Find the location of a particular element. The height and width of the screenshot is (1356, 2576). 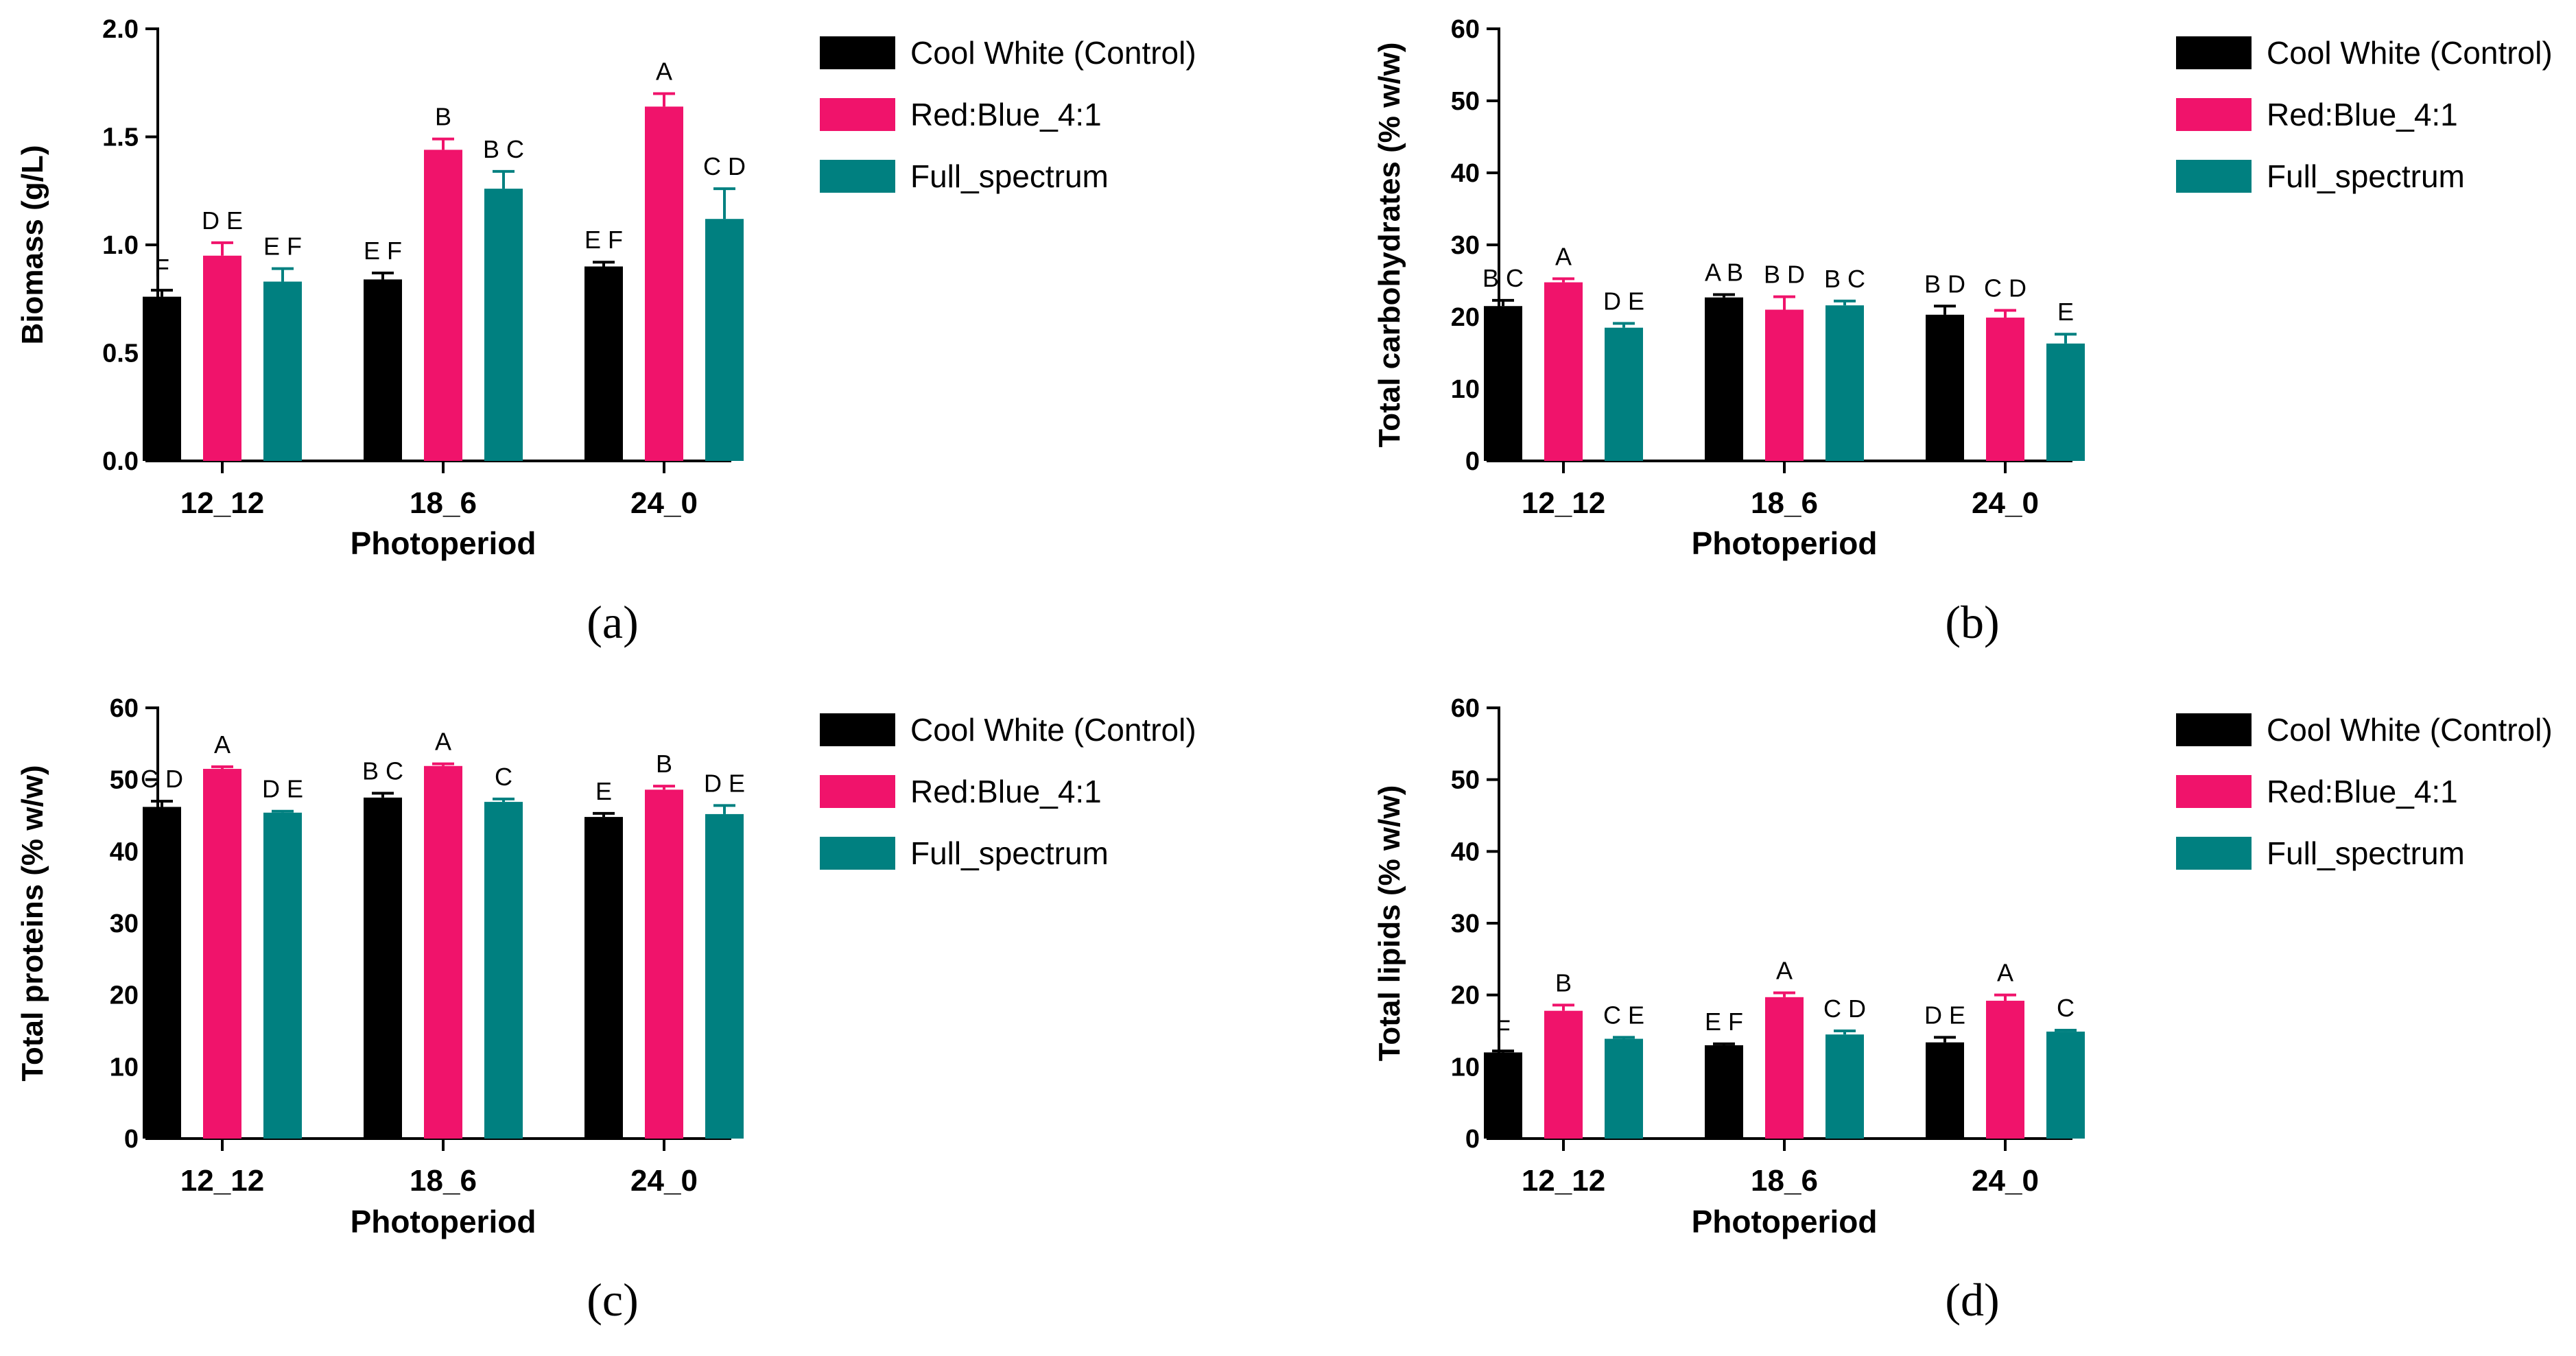

y-tick-label: 1.0 is located at coordinates (120, 246).